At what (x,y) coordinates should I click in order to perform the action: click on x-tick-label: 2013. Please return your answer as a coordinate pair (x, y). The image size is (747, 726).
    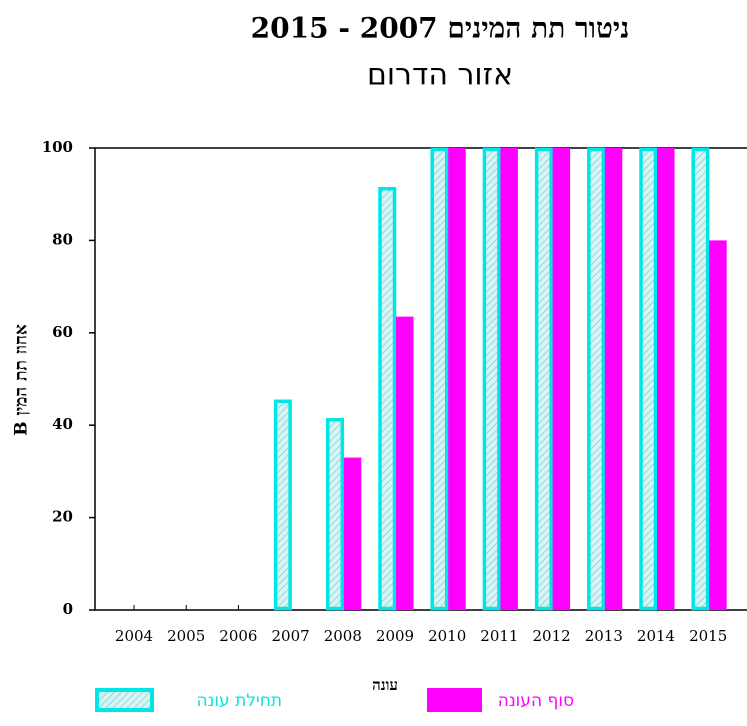
    Looking at the image, I should click on (604, 636).